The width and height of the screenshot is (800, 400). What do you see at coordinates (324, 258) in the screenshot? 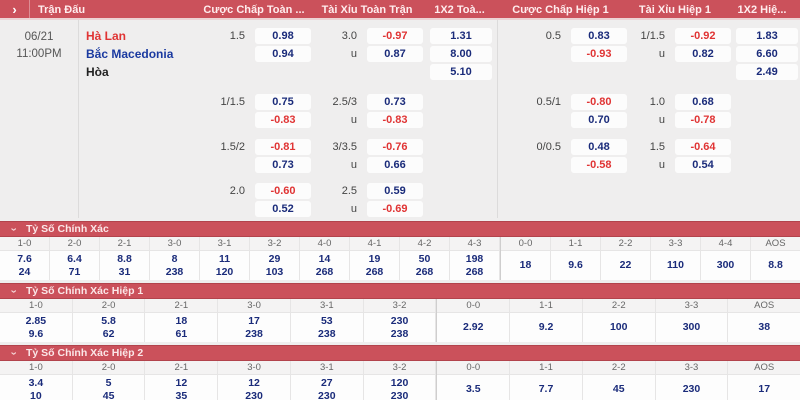
I see `score-odds: 14` at bounding box center [324, 258].